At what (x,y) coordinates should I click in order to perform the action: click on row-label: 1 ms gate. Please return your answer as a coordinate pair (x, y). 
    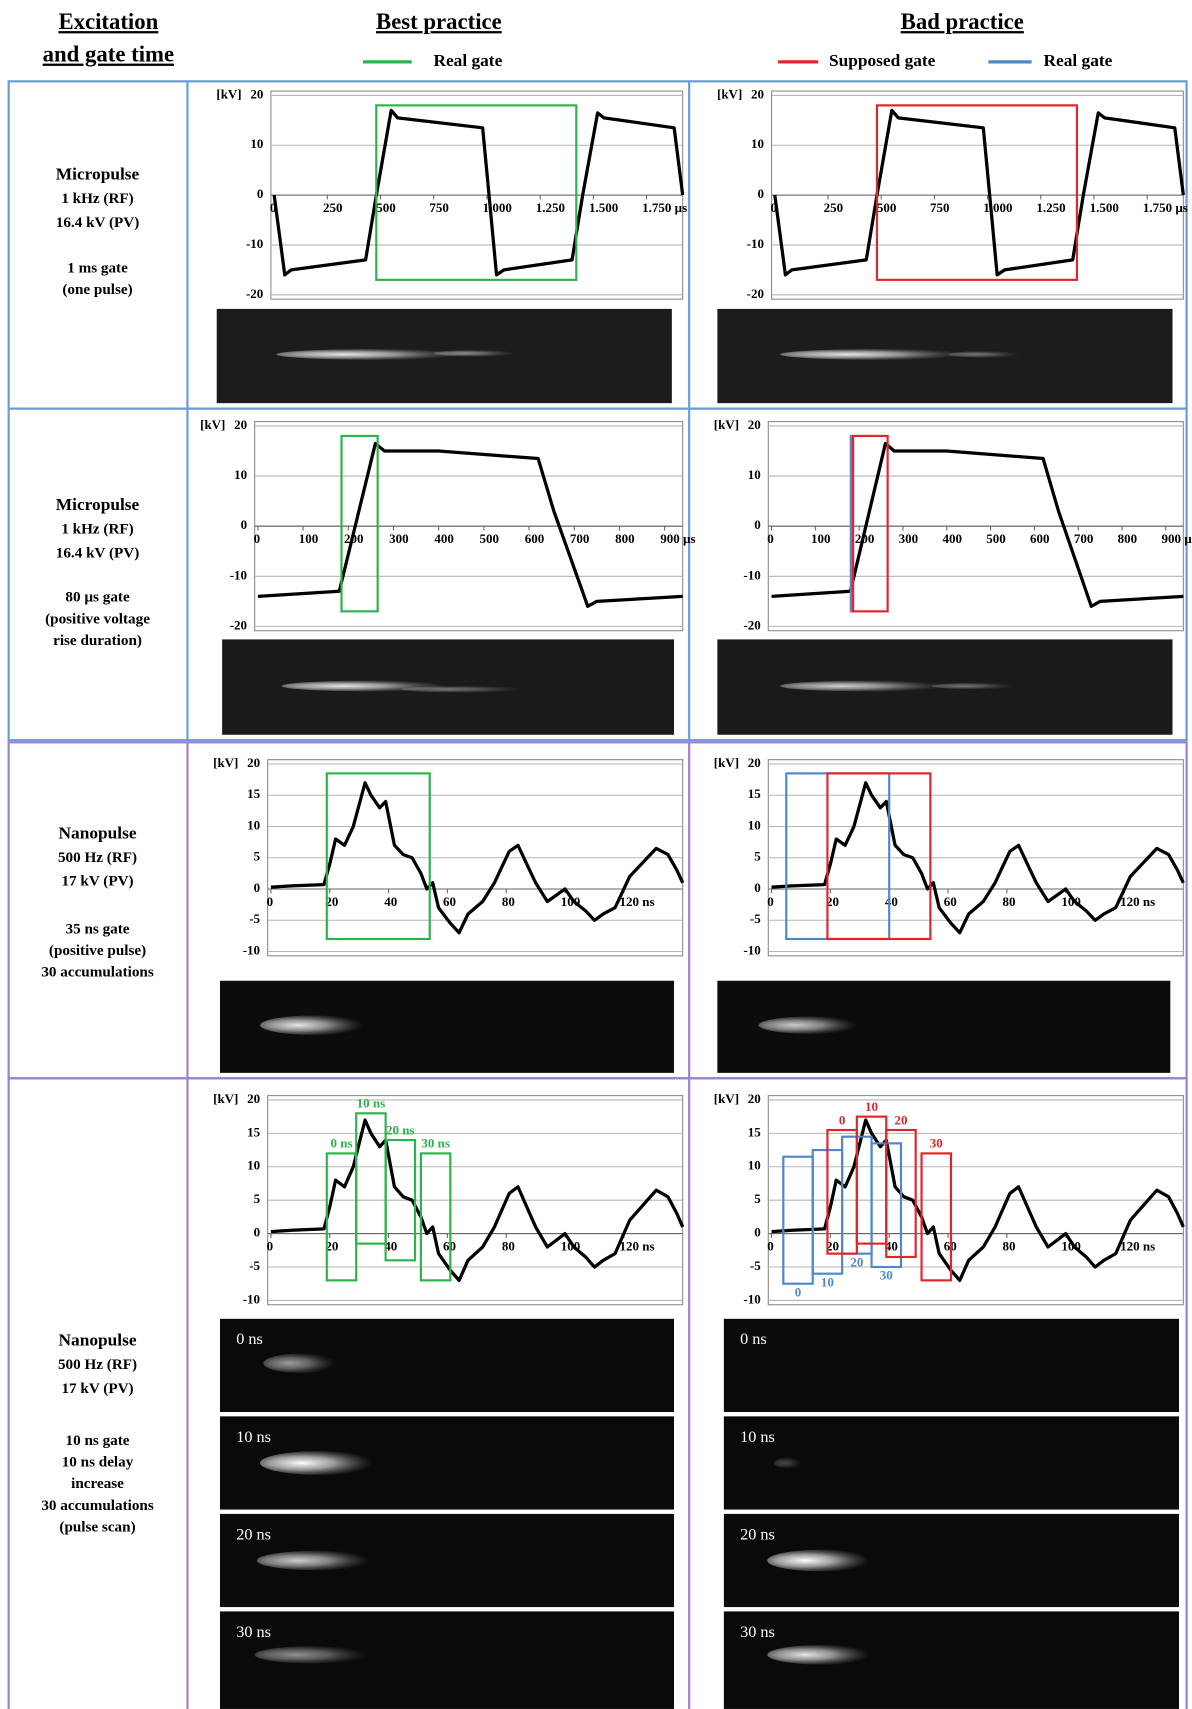
    Looking at the image, I should click on (97, 267).